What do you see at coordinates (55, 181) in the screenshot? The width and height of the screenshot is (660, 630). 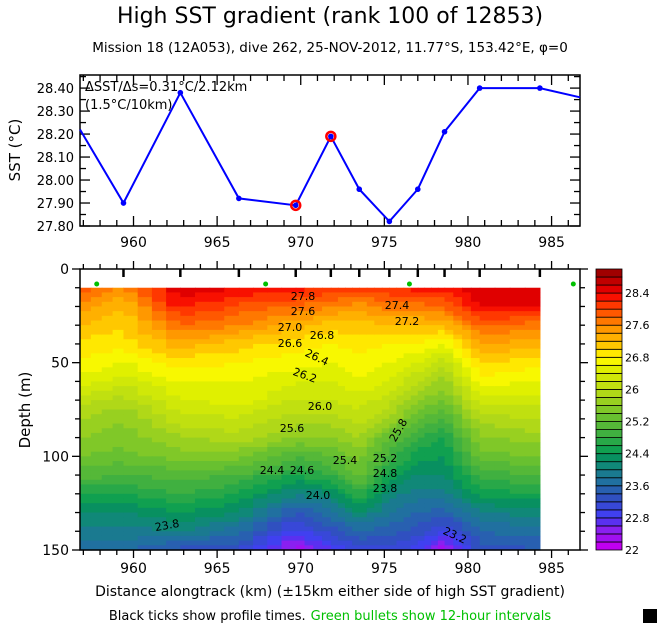 I see `sst-y-tick-label: 28.00` at bounding box center [55, 181].